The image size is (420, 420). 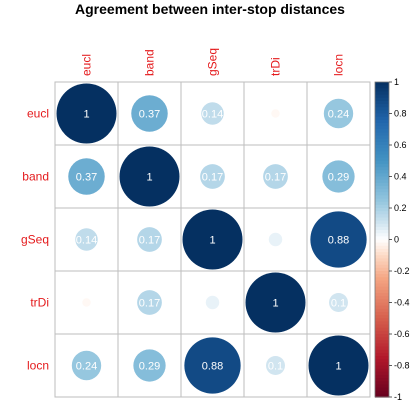 I want to click on correlation-value-label: 0.24, so click(x=338, y=115).